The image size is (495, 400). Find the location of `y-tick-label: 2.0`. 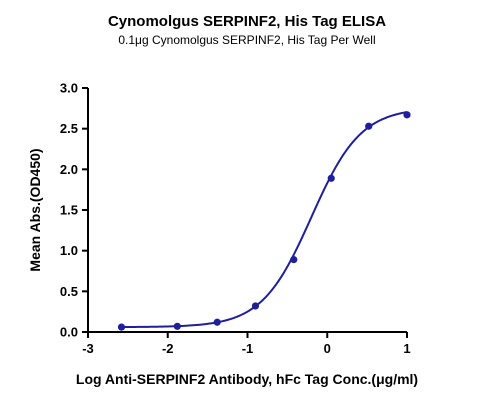

y-tick-label: 2.0 is located at coordinates (69, 169).